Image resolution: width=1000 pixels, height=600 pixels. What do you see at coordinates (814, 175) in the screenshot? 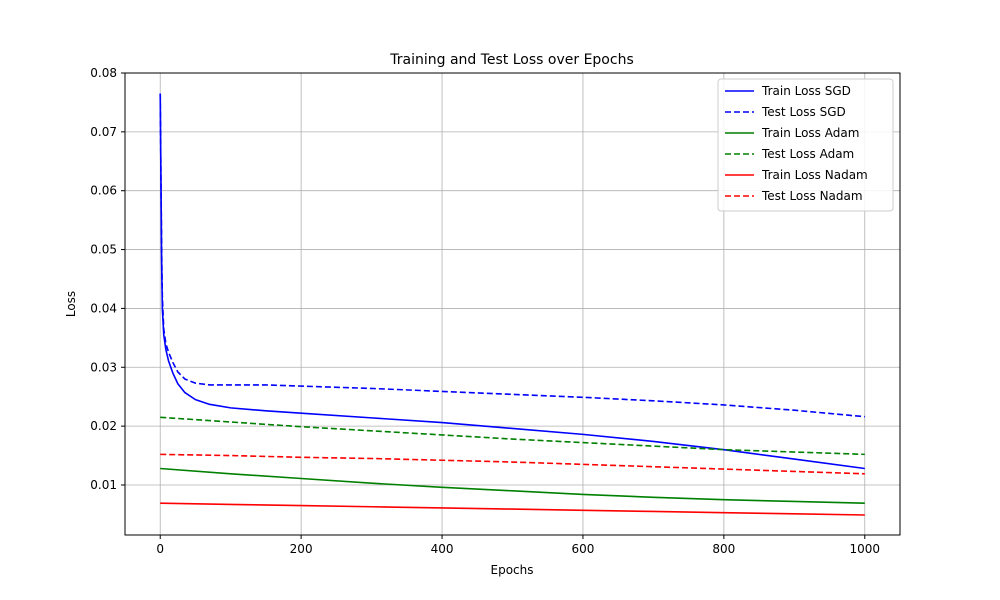
I see `legend-label: Train Loss Nadam` at bounding box center [814, 175].